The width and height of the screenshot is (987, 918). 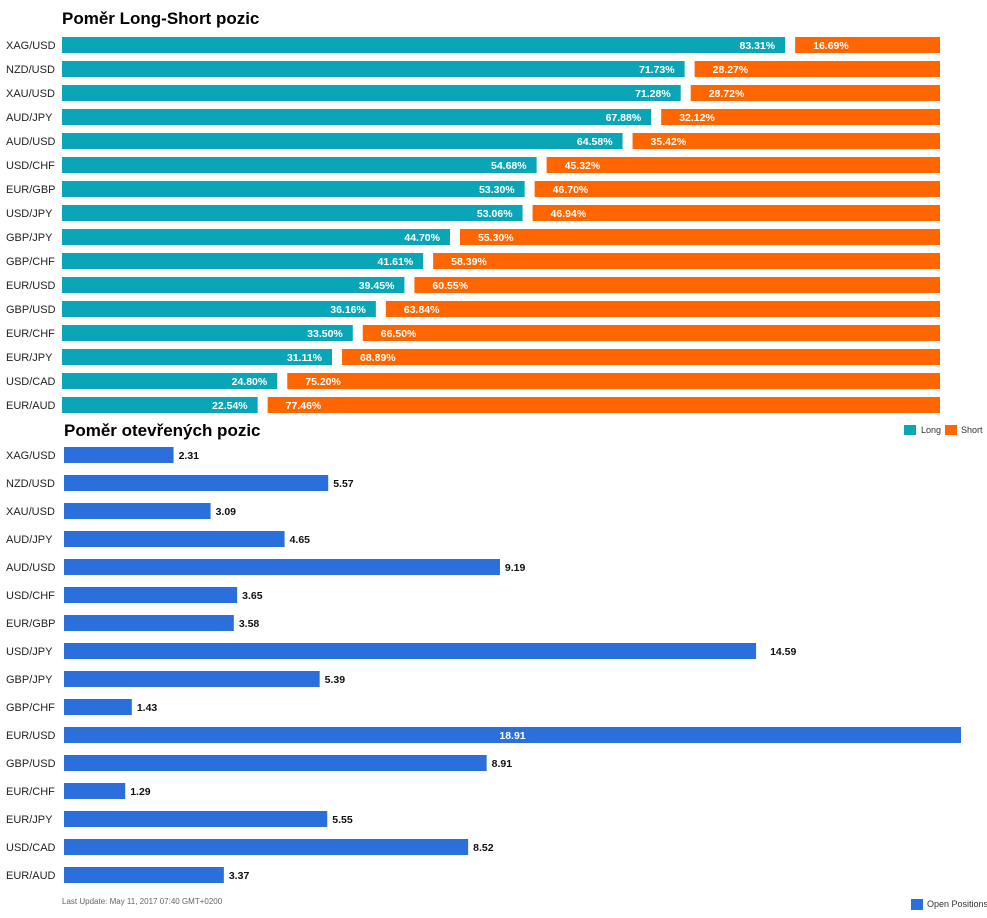 I want to click on category-label: AUD/USD, so click(x=31, y=142).